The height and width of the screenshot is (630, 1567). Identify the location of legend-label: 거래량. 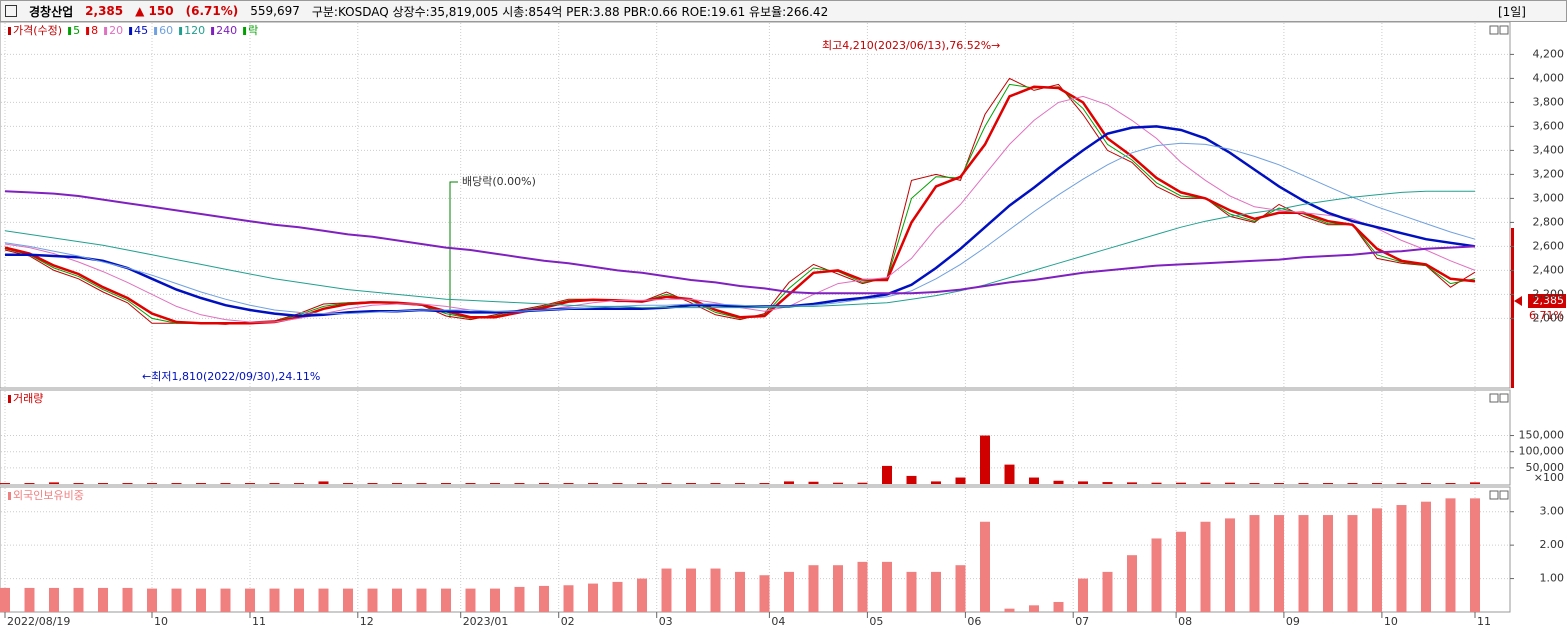
(28, 398).